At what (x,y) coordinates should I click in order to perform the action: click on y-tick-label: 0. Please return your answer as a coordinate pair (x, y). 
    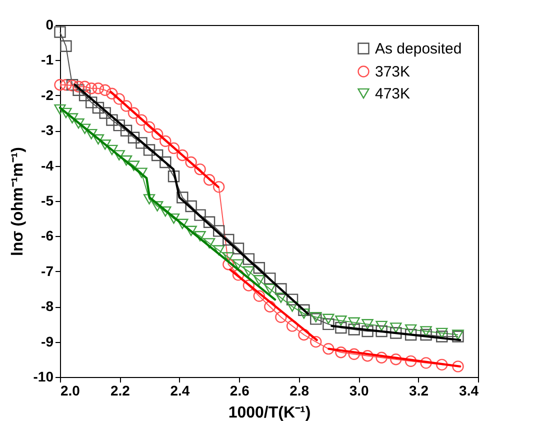
    Looking at the image, I should click on (50, 24).